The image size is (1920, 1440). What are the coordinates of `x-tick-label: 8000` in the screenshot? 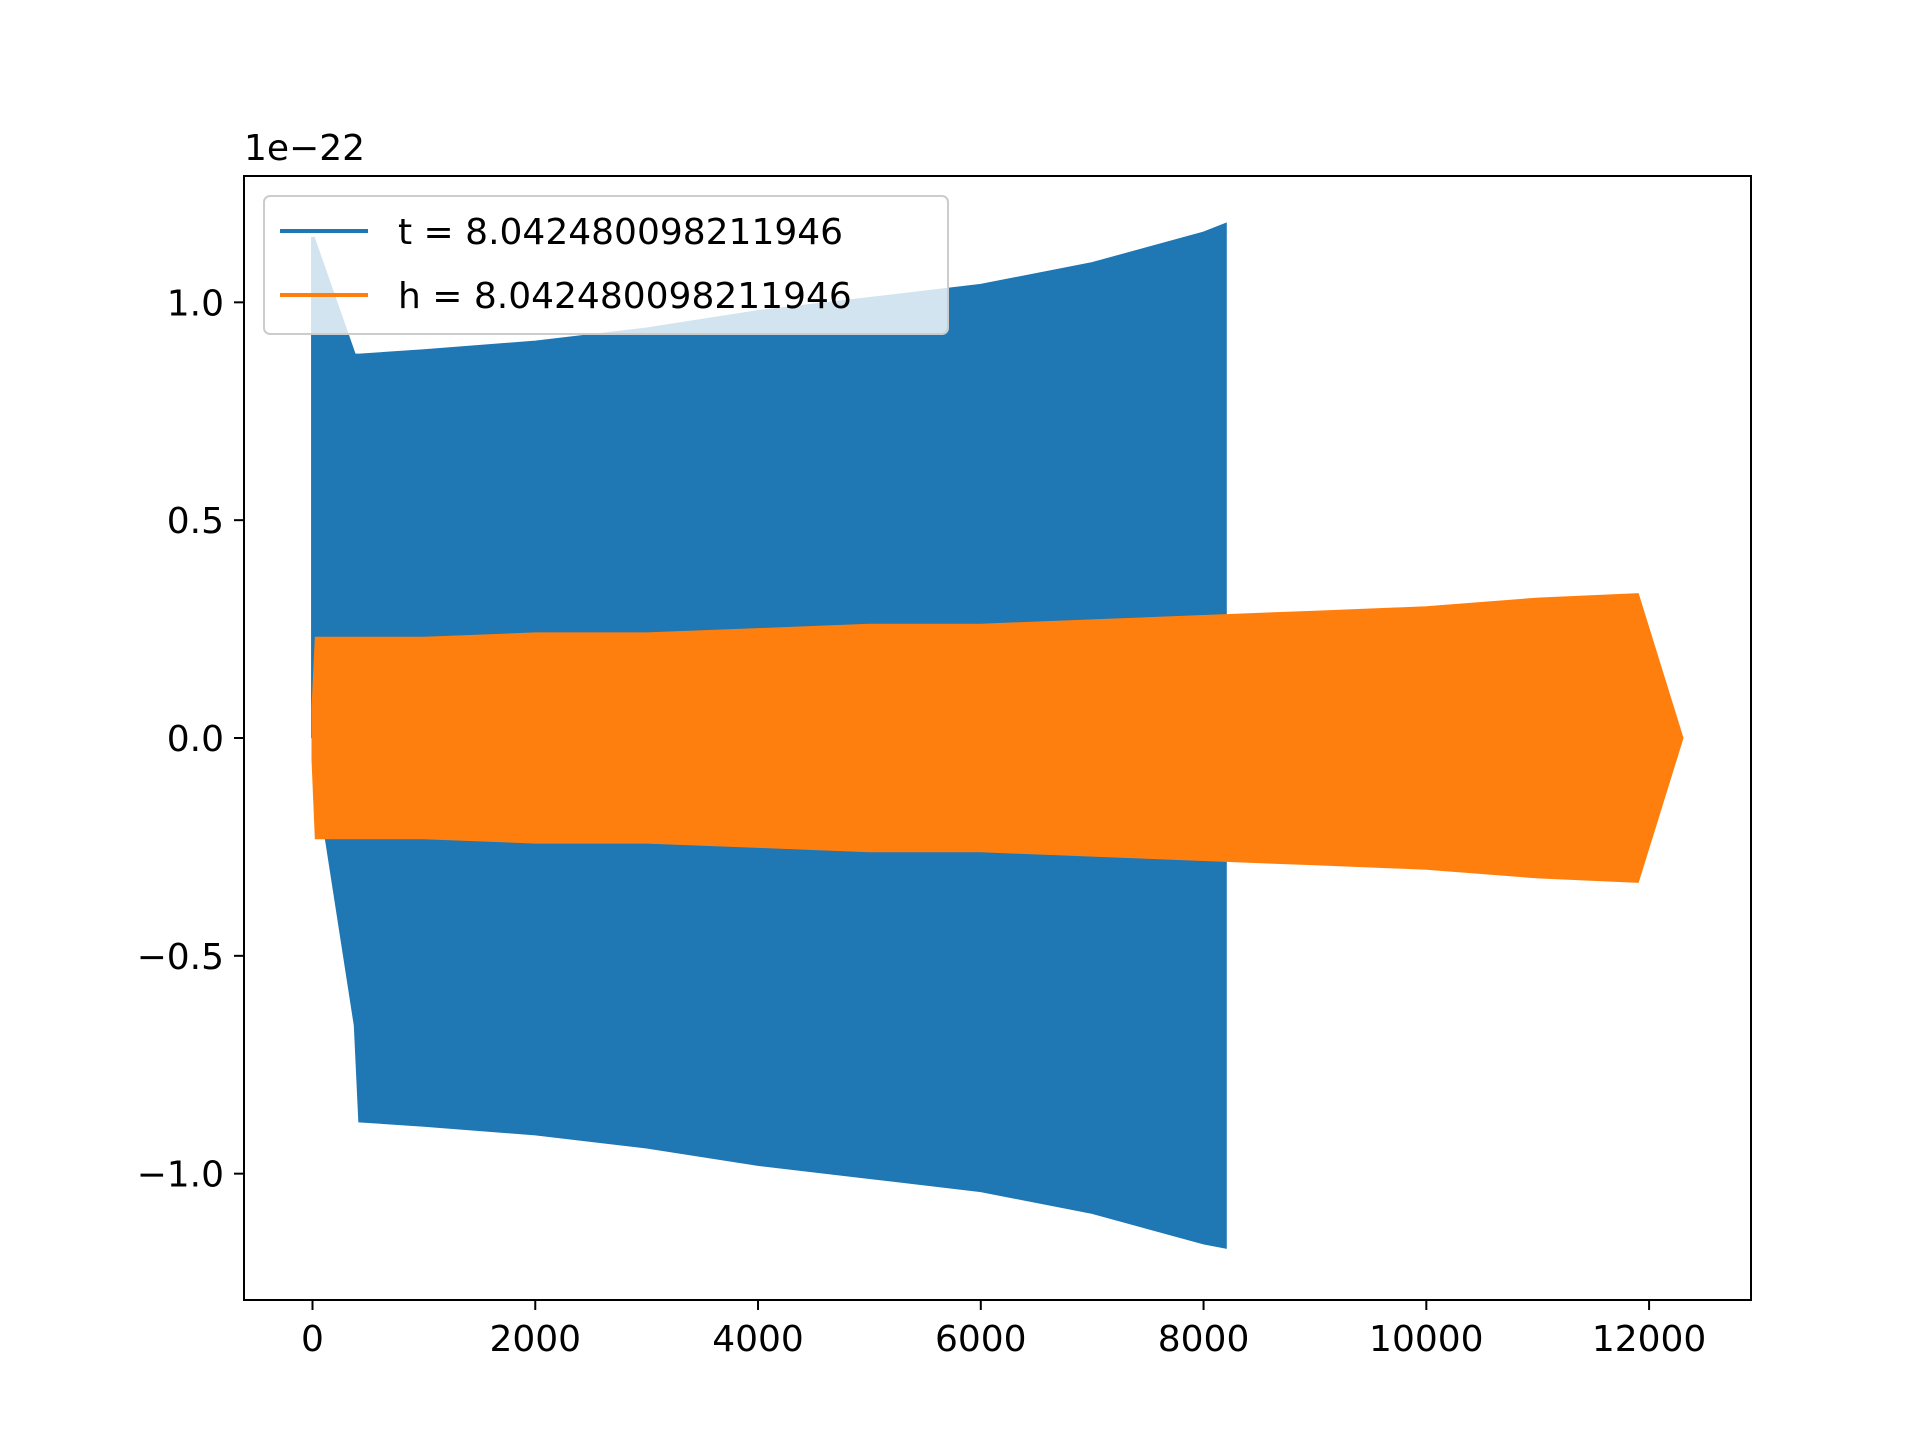 It's located at (1204, 1339).